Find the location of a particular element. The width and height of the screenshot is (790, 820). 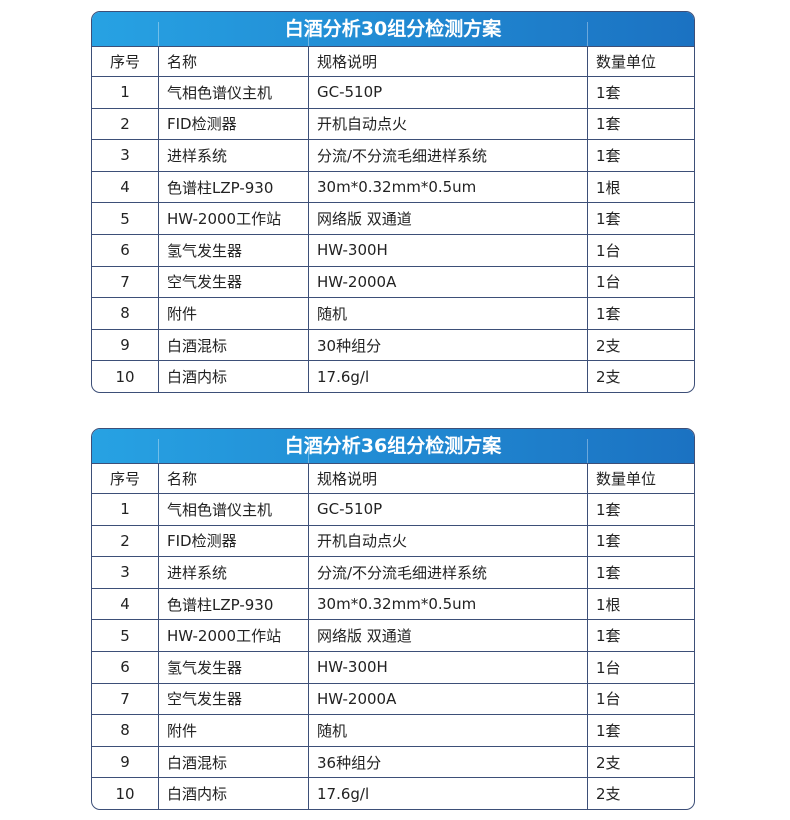

table-title: 白酒分析30组分检测方案 is located at coordinates (393, 29).